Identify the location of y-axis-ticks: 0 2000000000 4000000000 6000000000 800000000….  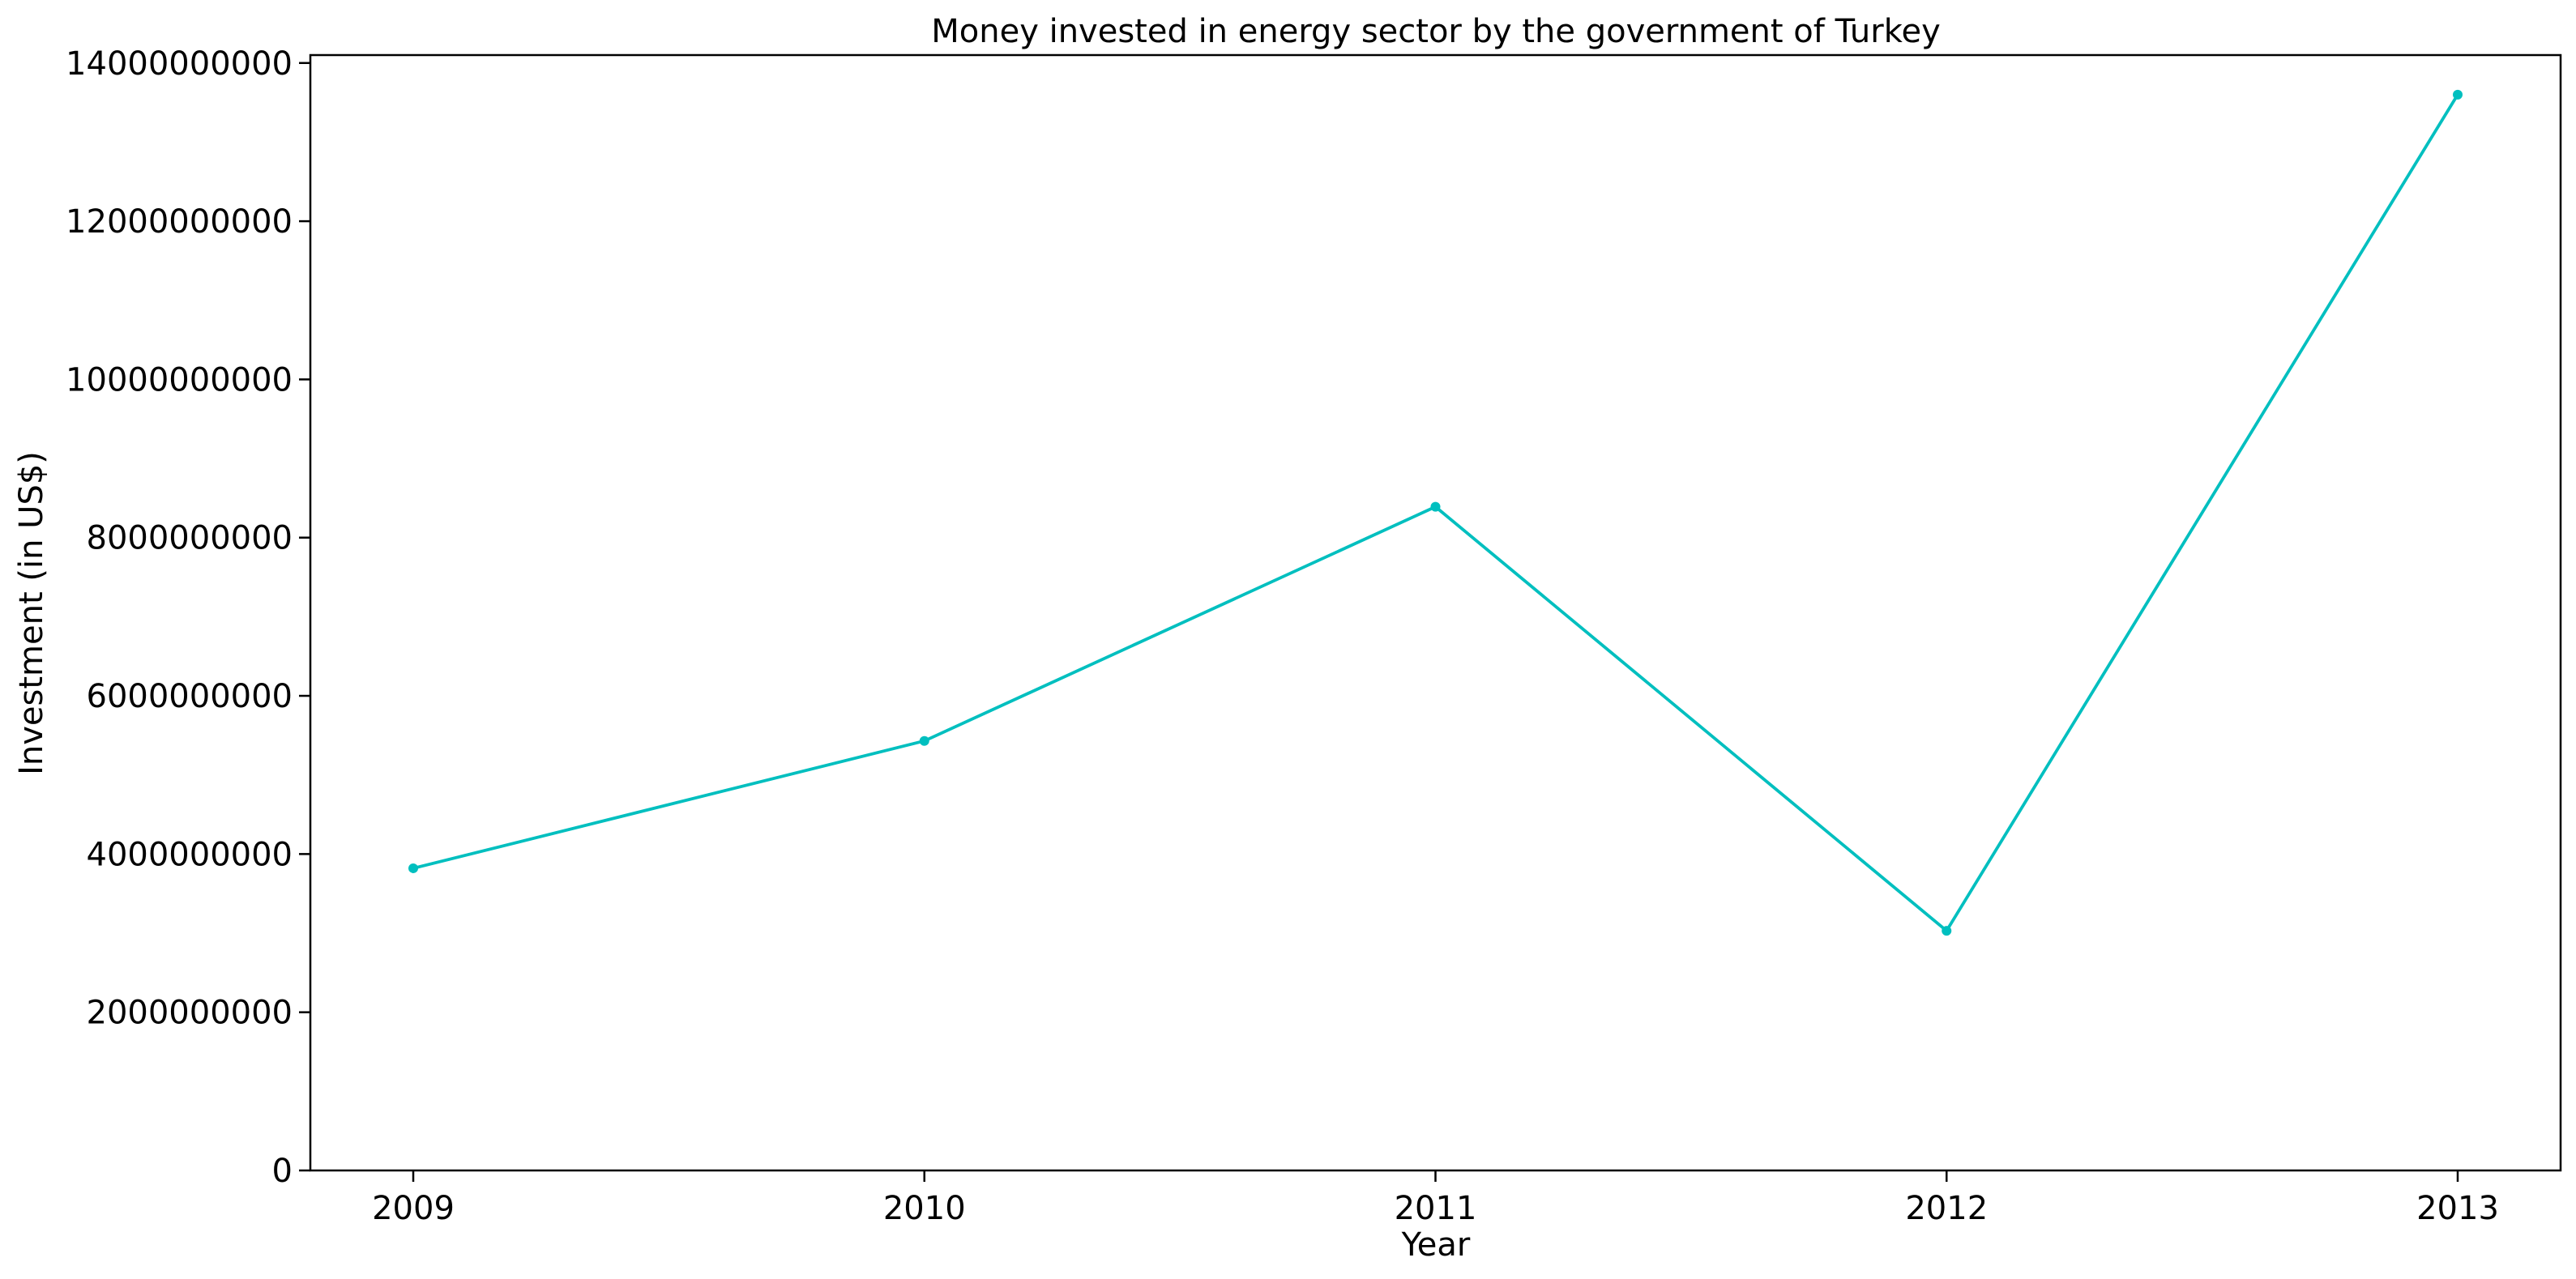
(188, 617).